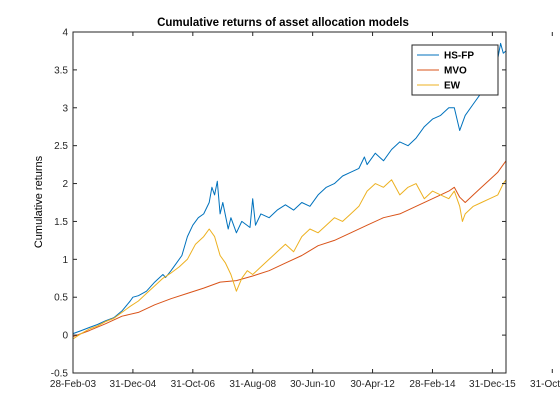 This screenshot has width=560, height=420. Describe the element at coordinates (133, 384) in the screenshot. I see `x-tick-label: 31-Dec-04` at that location.